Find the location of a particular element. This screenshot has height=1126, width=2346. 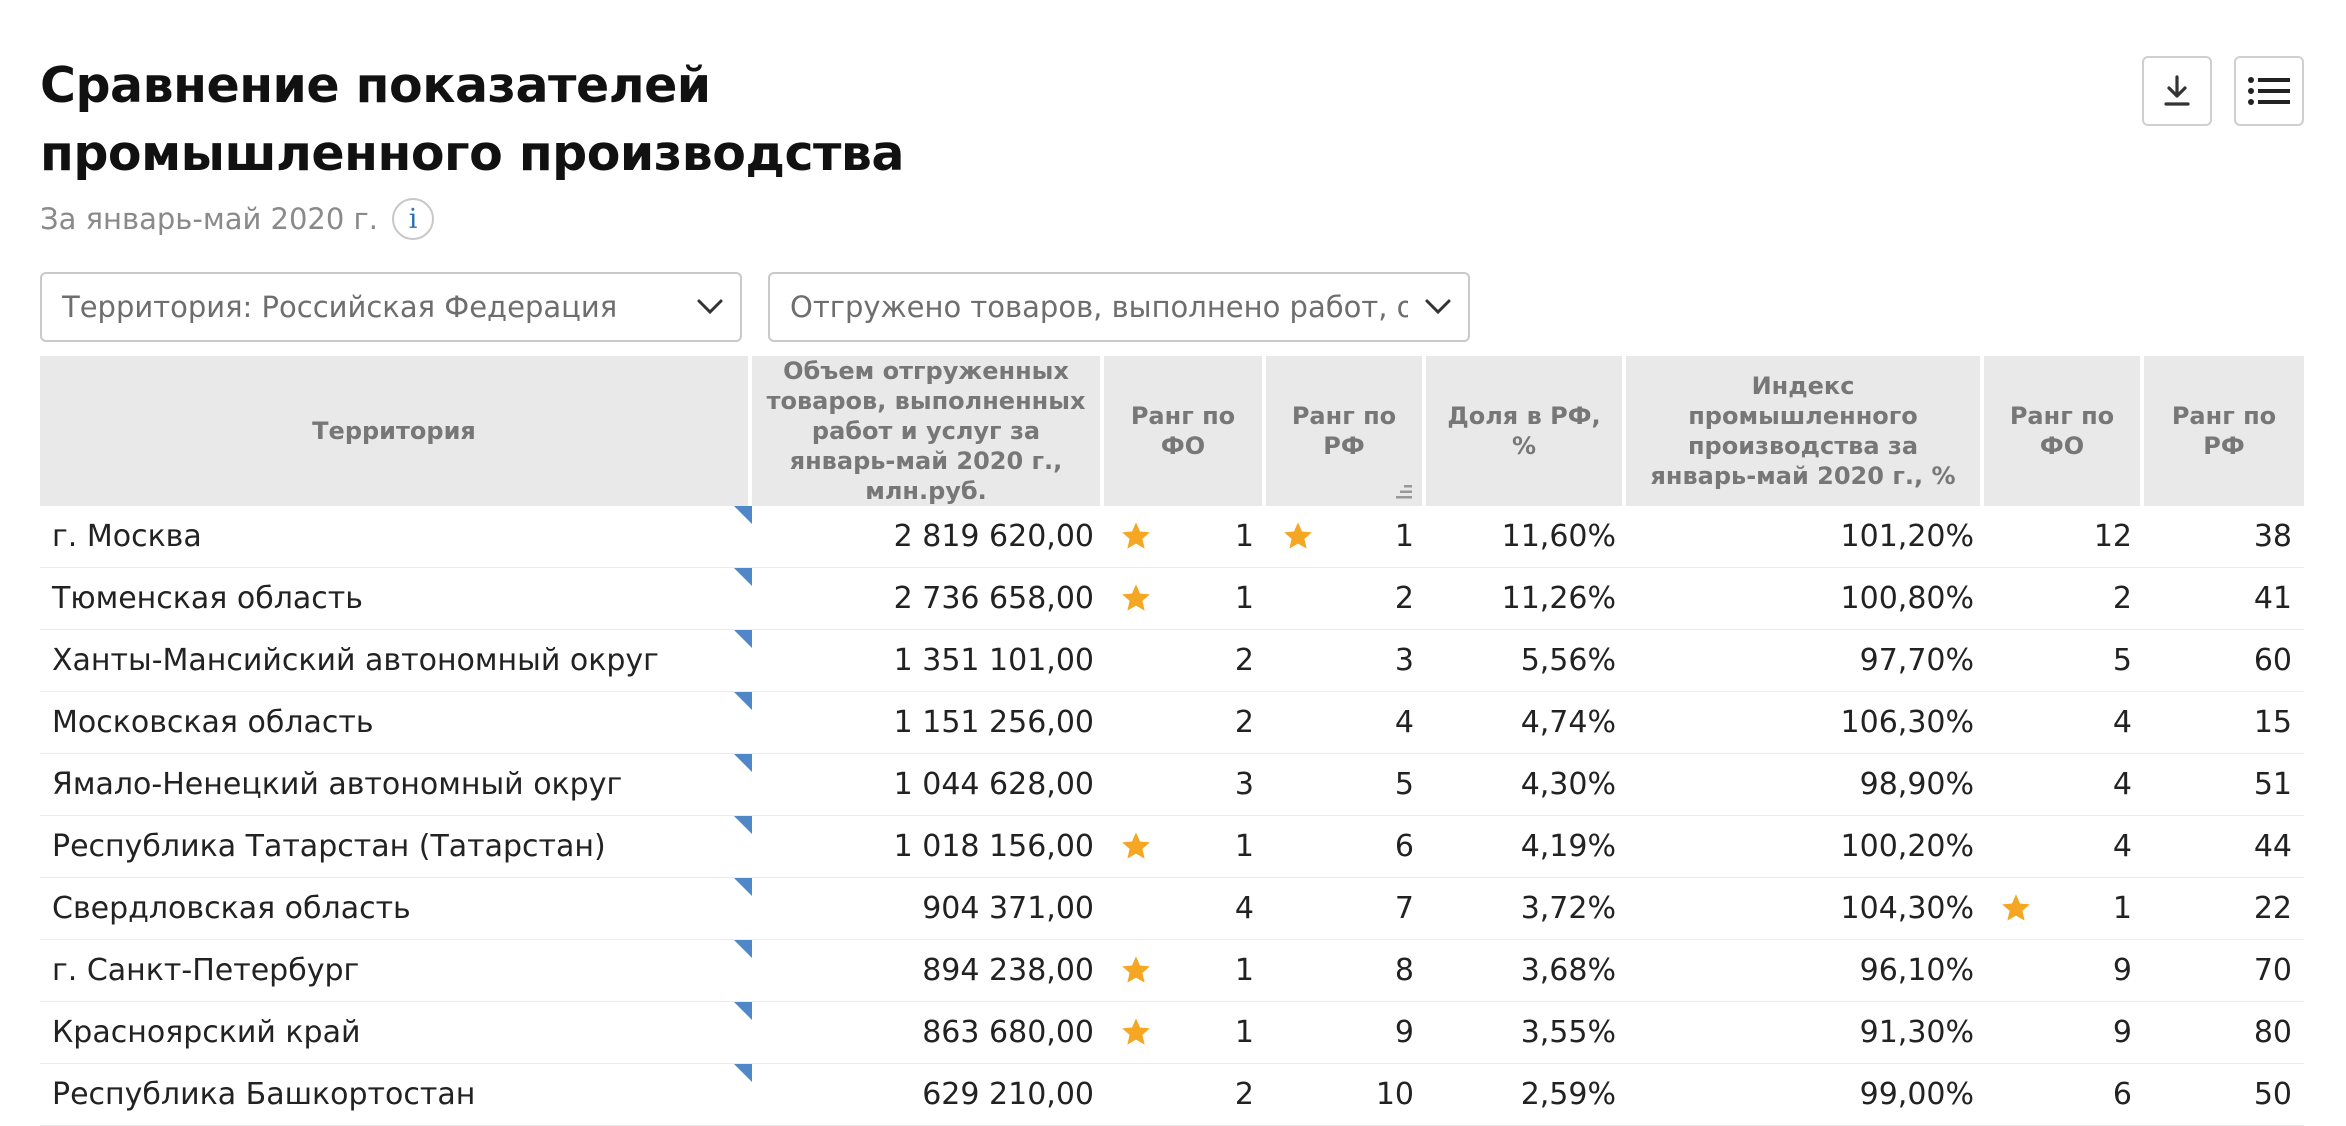

territory-cell-value: г. Санкт-Петербург is located at coordinates (206, 970).